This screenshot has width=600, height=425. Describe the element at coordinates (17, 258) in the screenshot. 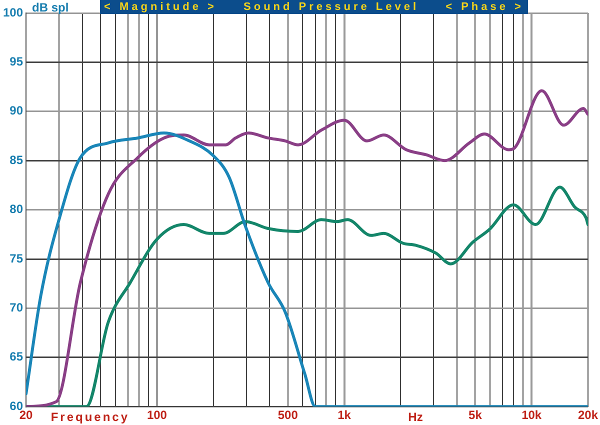

I see `y-tick-label: 75` at that location.